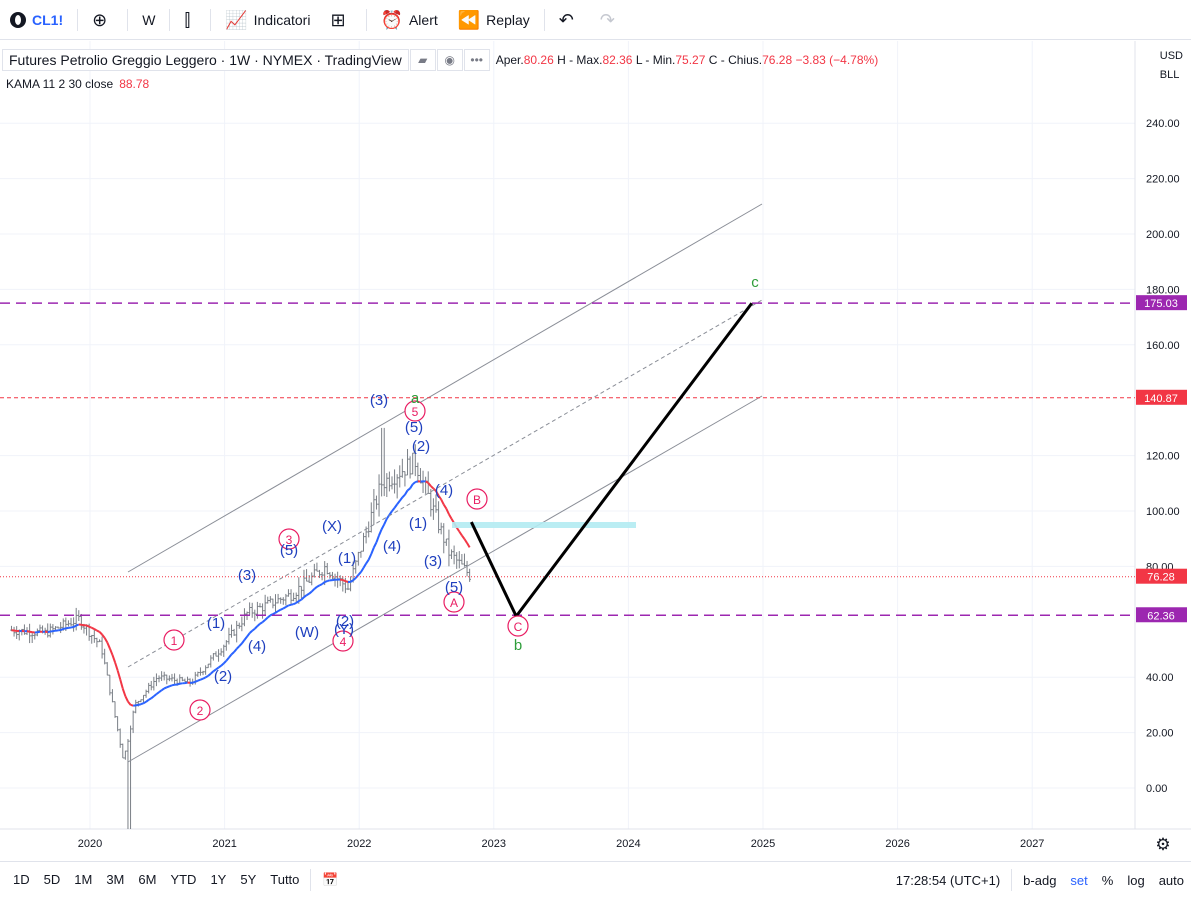 This screenshot has height=907, width=1191. I want to click on indicators-button: 📈 Indicatori, so click(267, 20).